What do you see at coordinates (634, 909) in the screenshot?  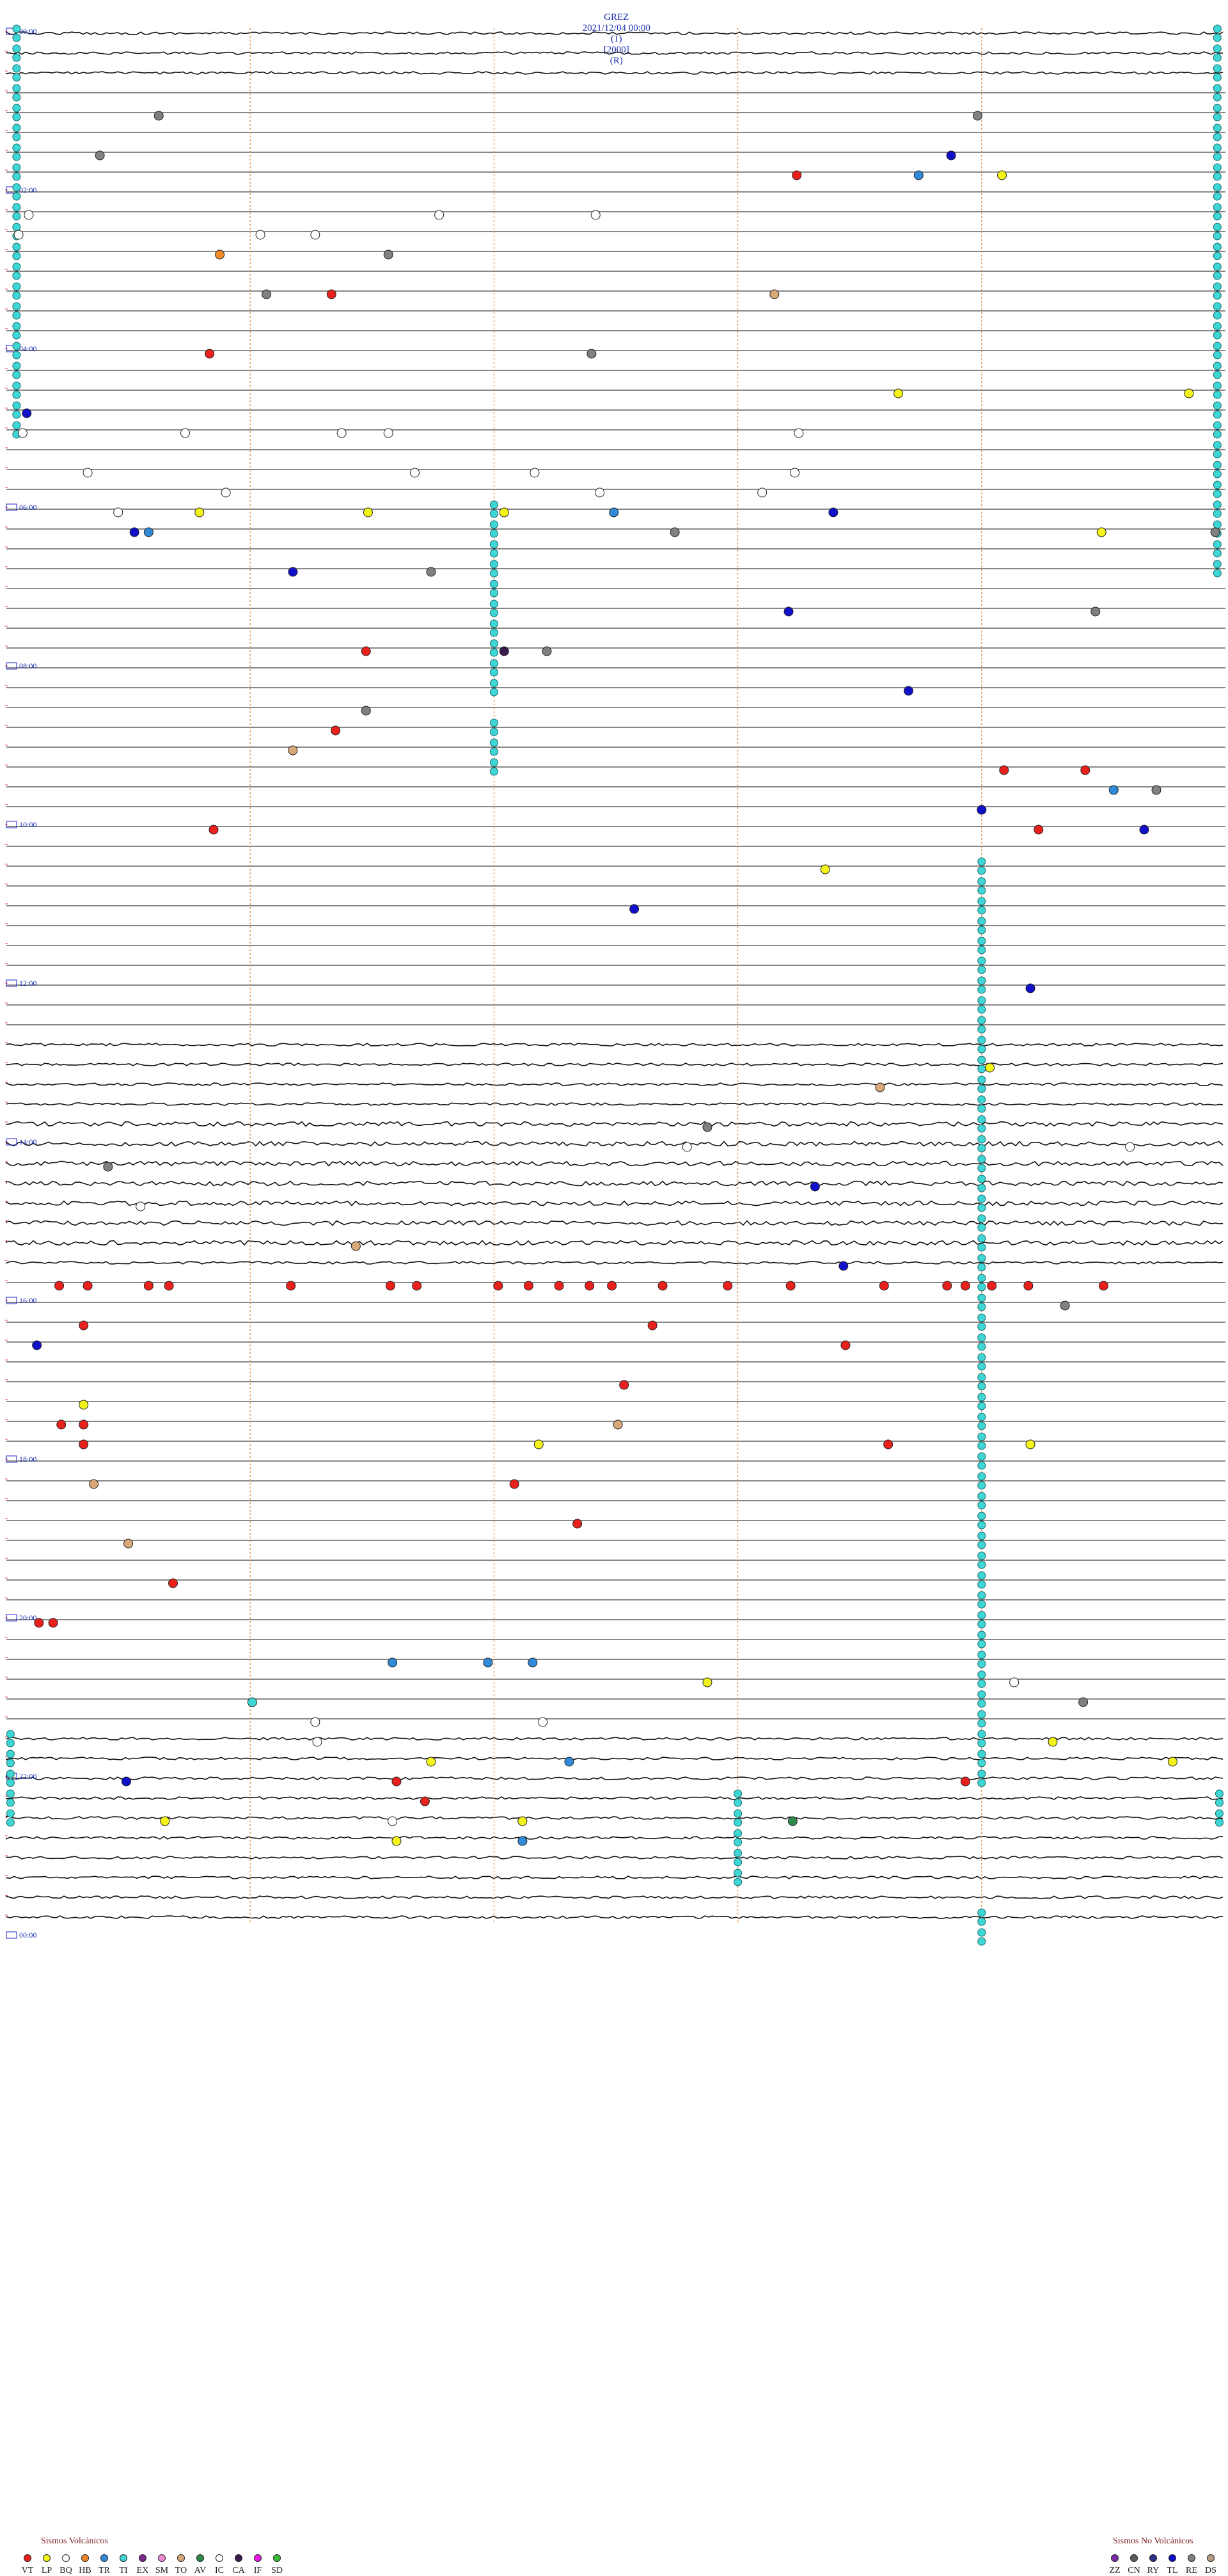 I see `event-marker-tl` at bounding box center [634, 909].